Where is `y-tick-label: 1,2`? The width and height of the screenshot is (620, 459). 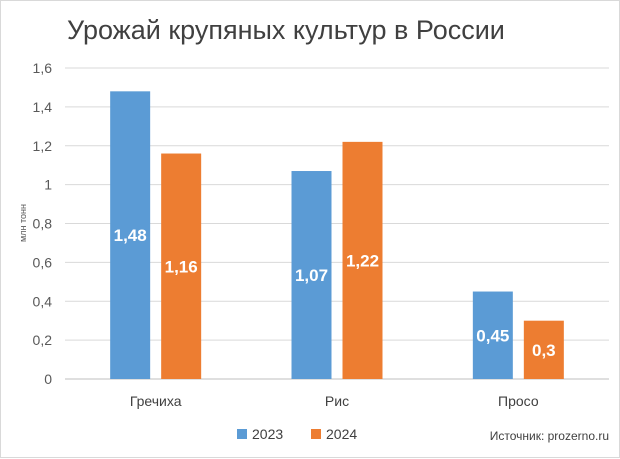
y-tick-label: 1,2 is located at coordinates (43, 146).